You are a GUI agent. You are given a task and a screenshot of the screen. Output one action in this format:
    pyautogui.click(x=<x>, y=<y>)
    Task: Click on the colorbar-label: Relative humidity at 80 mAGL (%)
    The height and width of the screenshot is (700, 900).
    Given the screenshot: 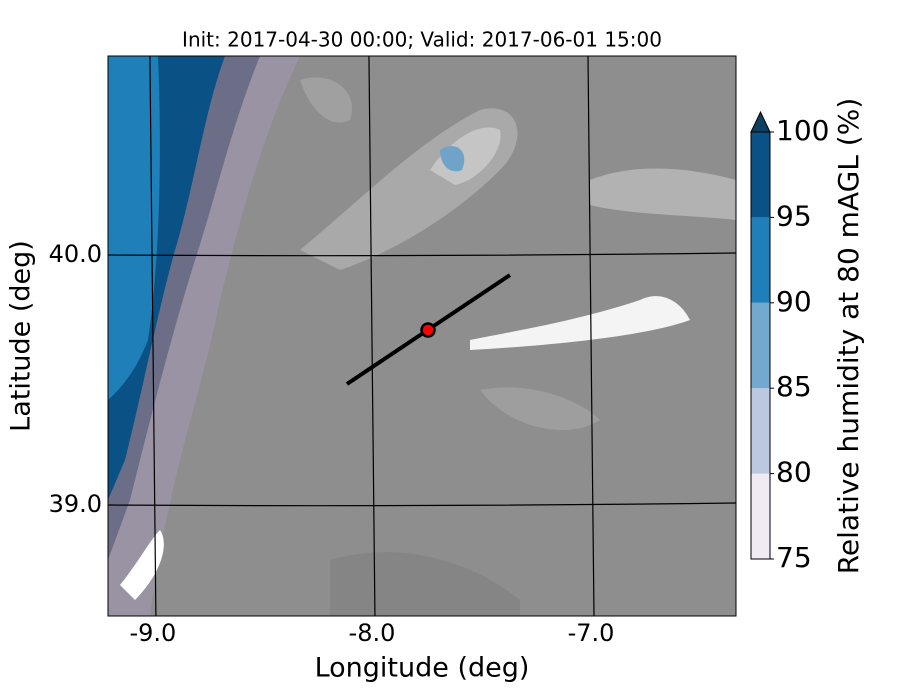 What is the action you would take?
    pyautogui.click(x=848, y=336)
    